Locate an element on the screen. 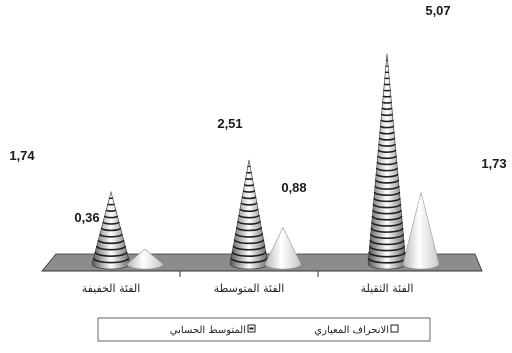 This screenshot has width=512, height=353. legend-swatch-sd is located at coordinates (394, 328).